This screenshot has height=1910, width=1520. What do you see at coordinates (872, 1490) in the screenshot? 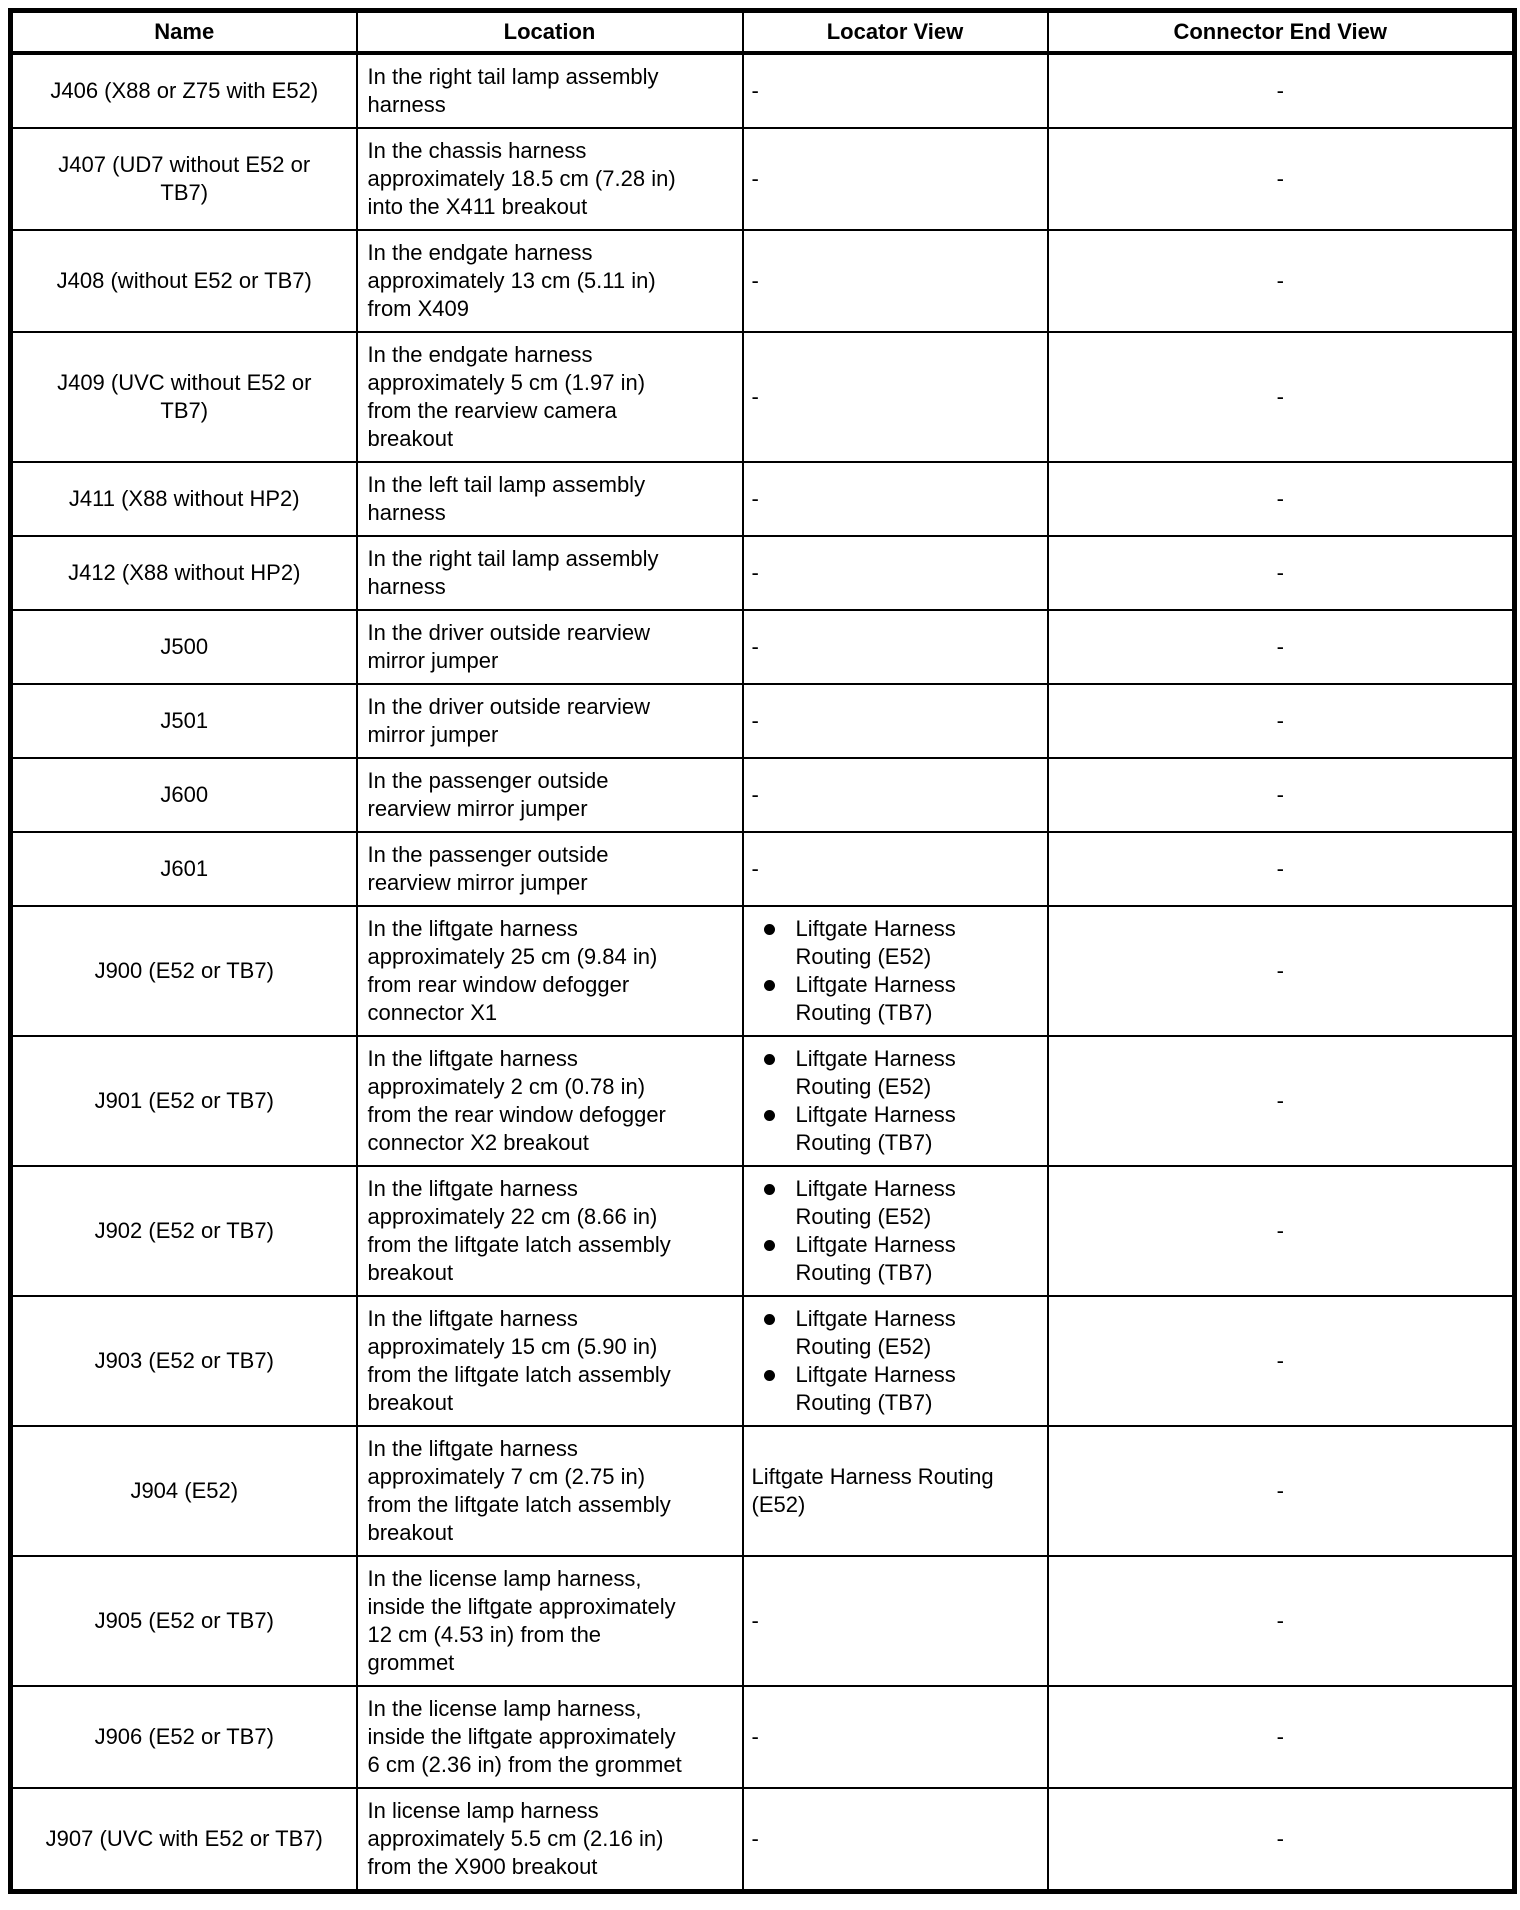
I see `locator-view-text: Liftgate Harness Routing (E52)` at bounding box center [872, 1490].